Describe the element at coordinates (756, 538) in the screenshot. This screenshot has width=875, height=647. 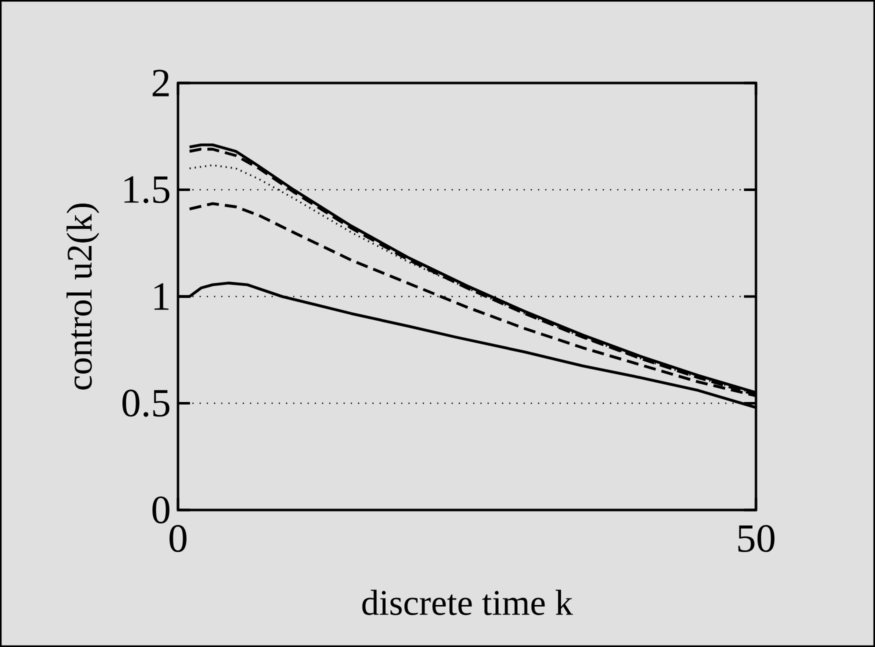
I see `x-tick-label: 50` at that location.